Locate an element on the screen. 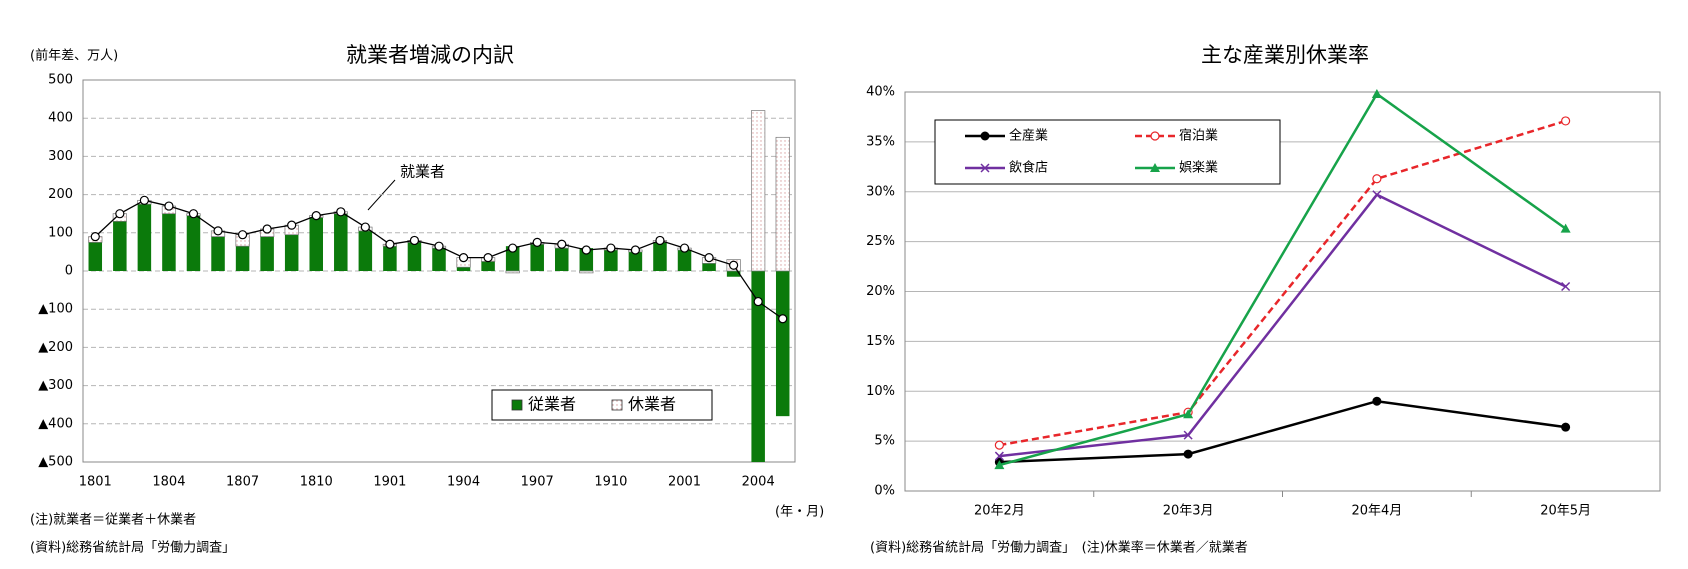 The width and height of the screenshot is (1688, 569). legend-label: 宿泊業 is located at coordinates (1198, 136).